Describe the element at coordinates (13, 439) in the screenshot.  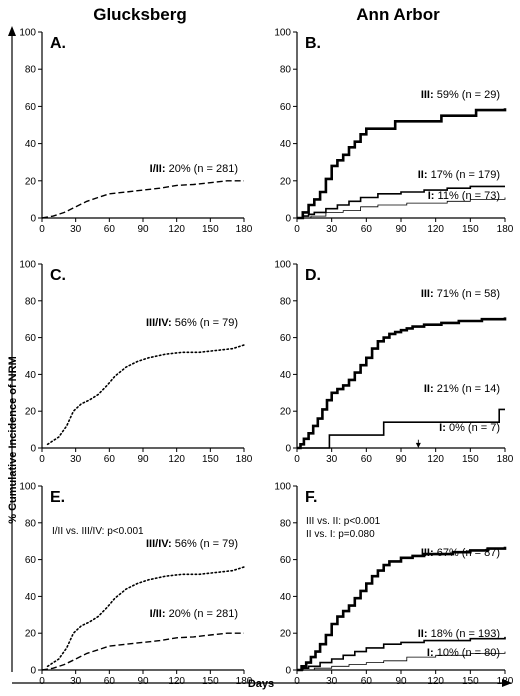
I see `y-axis-title: % Cumulative Incidence of NRM` at that location.